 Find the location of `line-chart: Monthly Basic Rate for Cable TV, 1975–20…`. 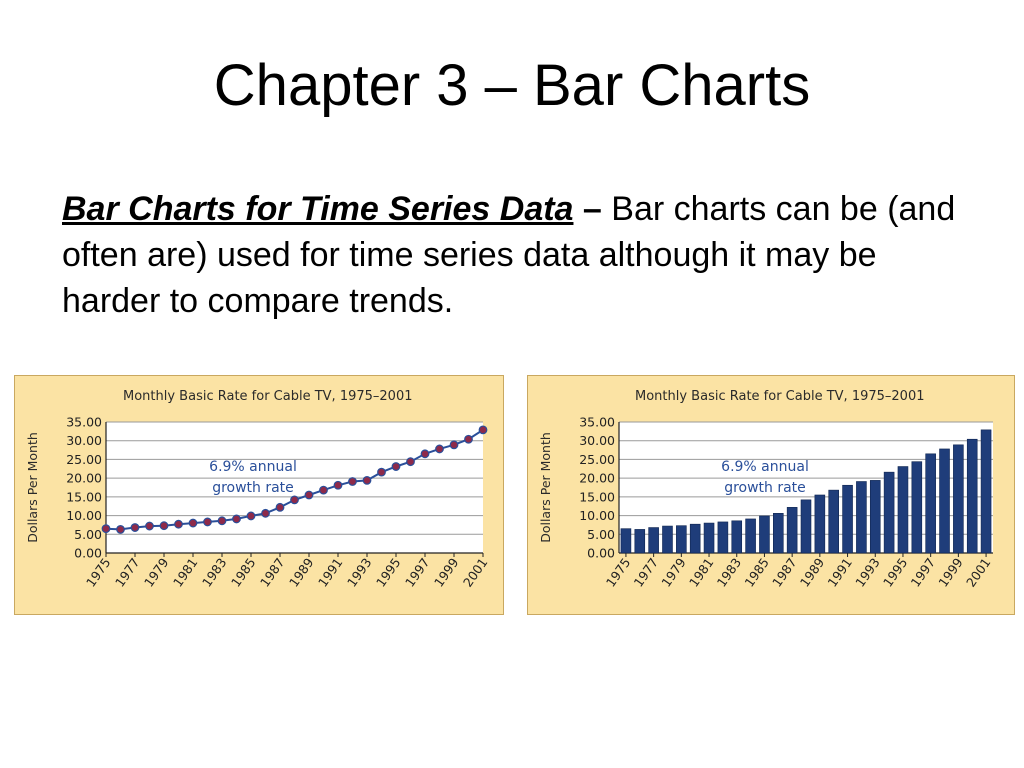

line-chart: Monthly Basic Rate for Cable TV, 1975–20… is located at coordinates (258, 489).